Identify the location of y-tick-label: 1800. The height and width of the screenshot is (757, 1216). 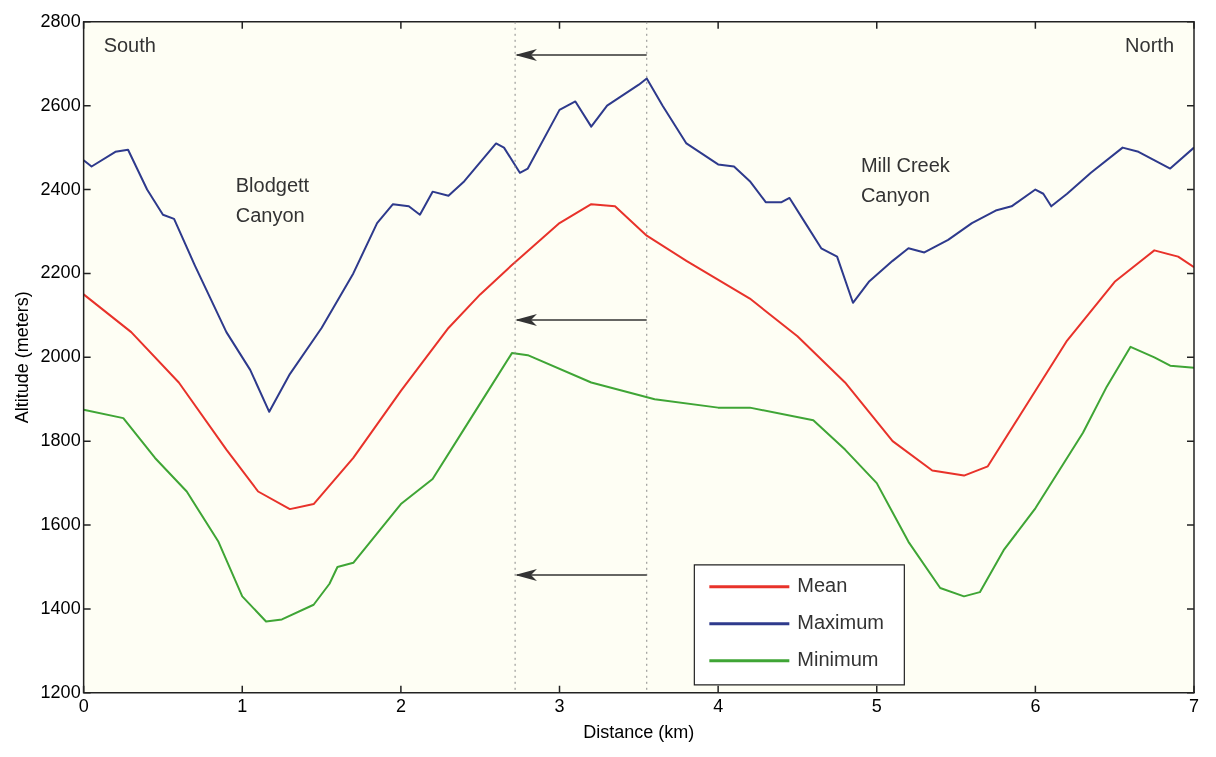
(60, 440).